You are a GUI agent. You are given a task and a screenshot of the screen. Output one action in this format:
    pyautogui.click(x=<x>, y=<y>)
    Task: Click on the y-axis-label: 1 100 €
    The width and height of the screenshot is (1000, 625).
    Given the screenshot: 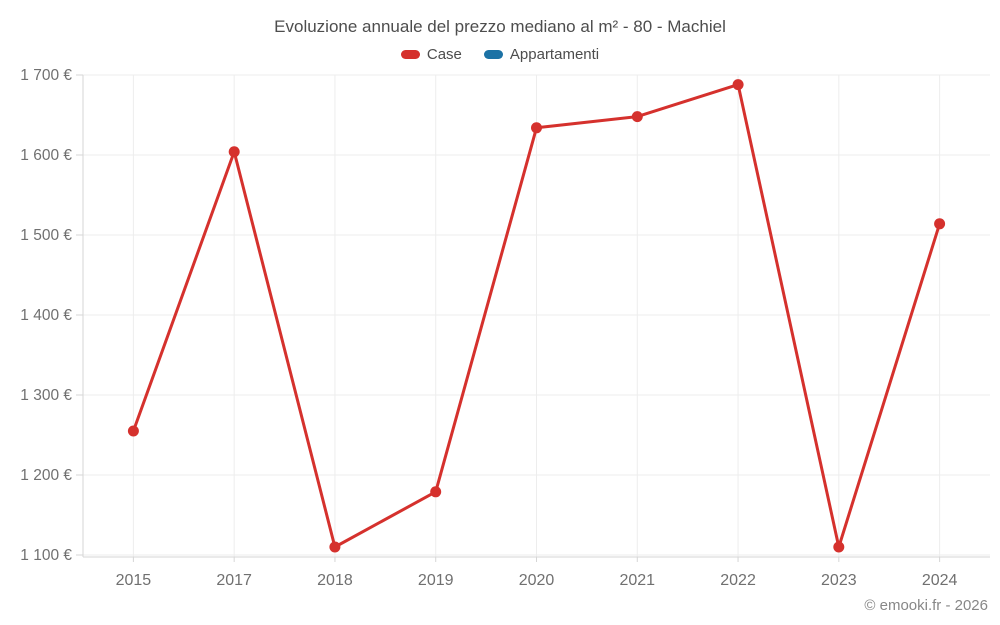 What is the action you would take?
    pyautogui.click(x=46, y=555)
    